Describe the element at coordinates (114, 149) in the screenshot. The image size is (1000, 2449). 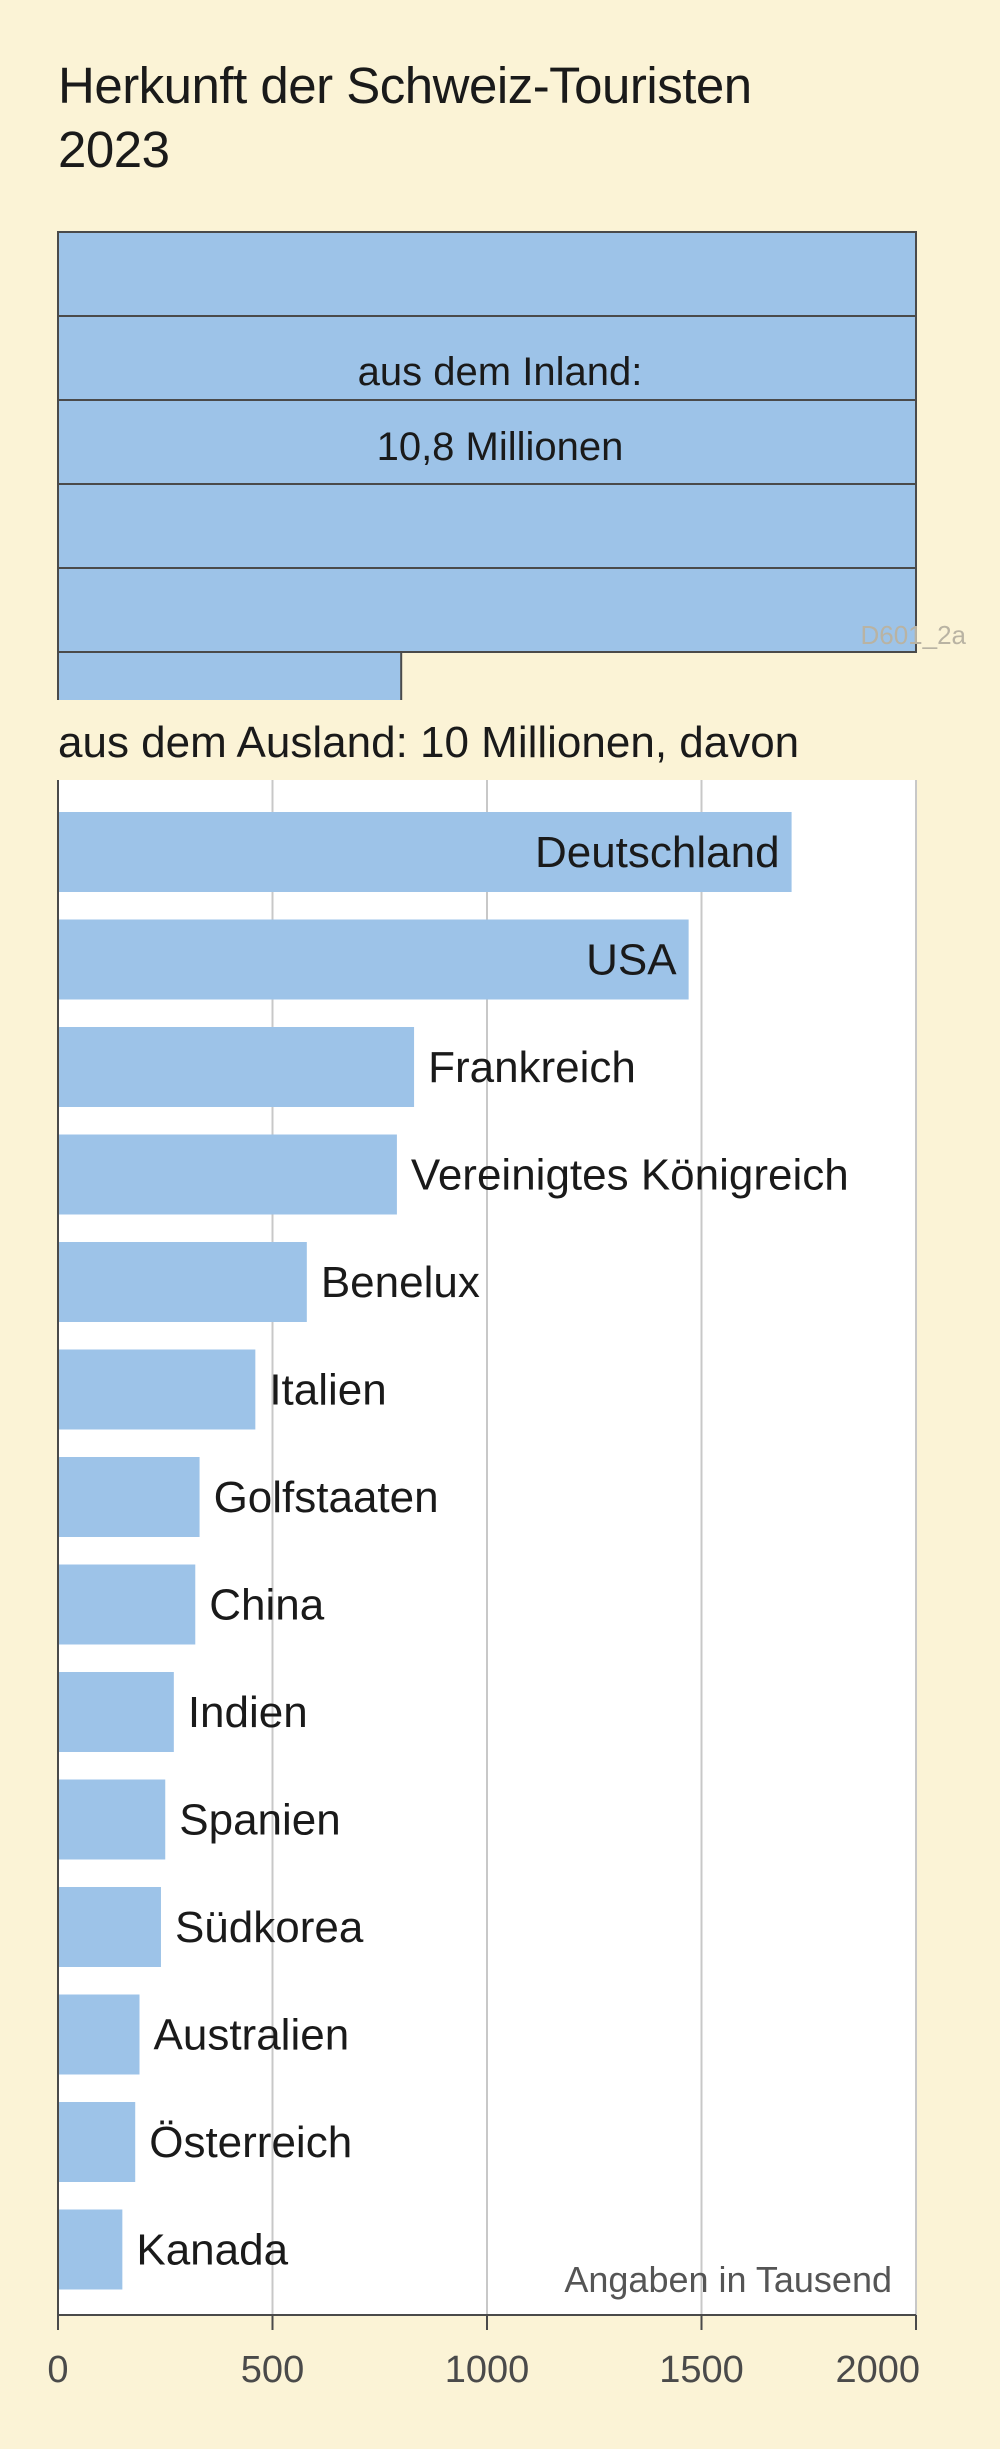
I see `page-title-line2: 2023` at that location.